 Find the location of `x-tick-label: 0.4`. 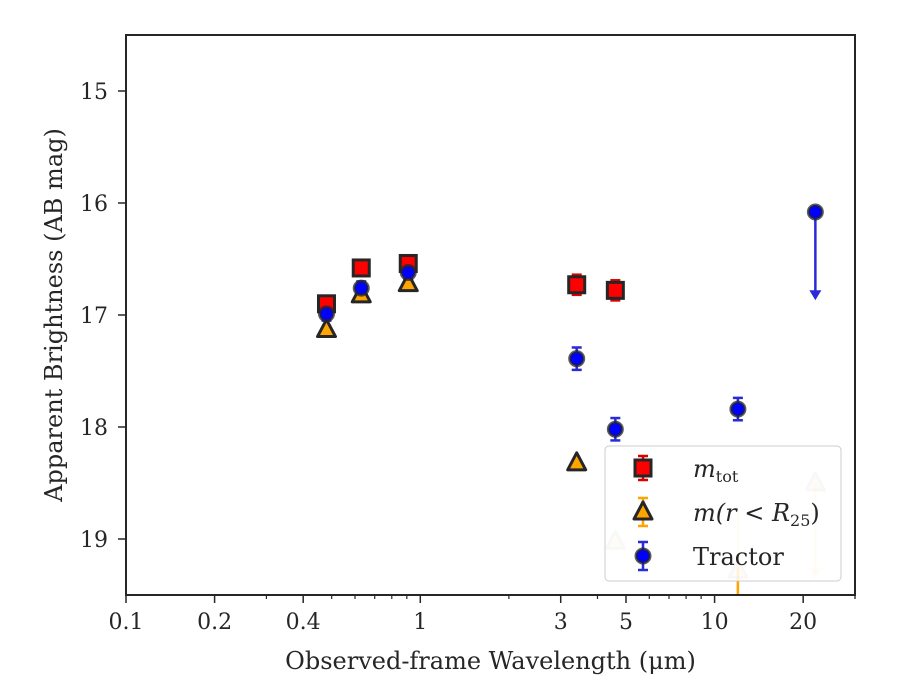

x-tick-label: 0.4 is located at coordinates (303, 622).